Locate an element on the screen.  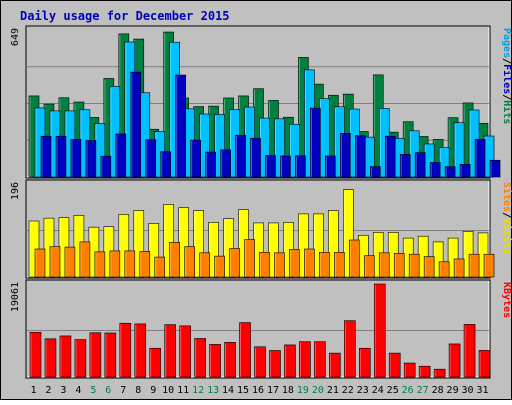
legend-entry: / is located at coordinates (506, 61).